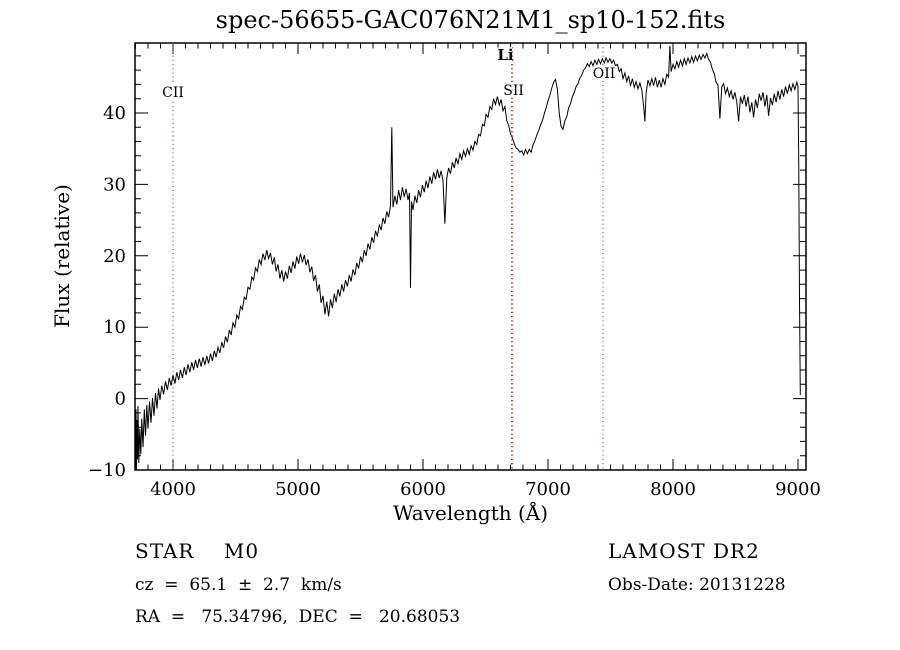 The width and height of the screenshot is (900, 650). I want to click on y-tick-label: 0, so click(120, 399).